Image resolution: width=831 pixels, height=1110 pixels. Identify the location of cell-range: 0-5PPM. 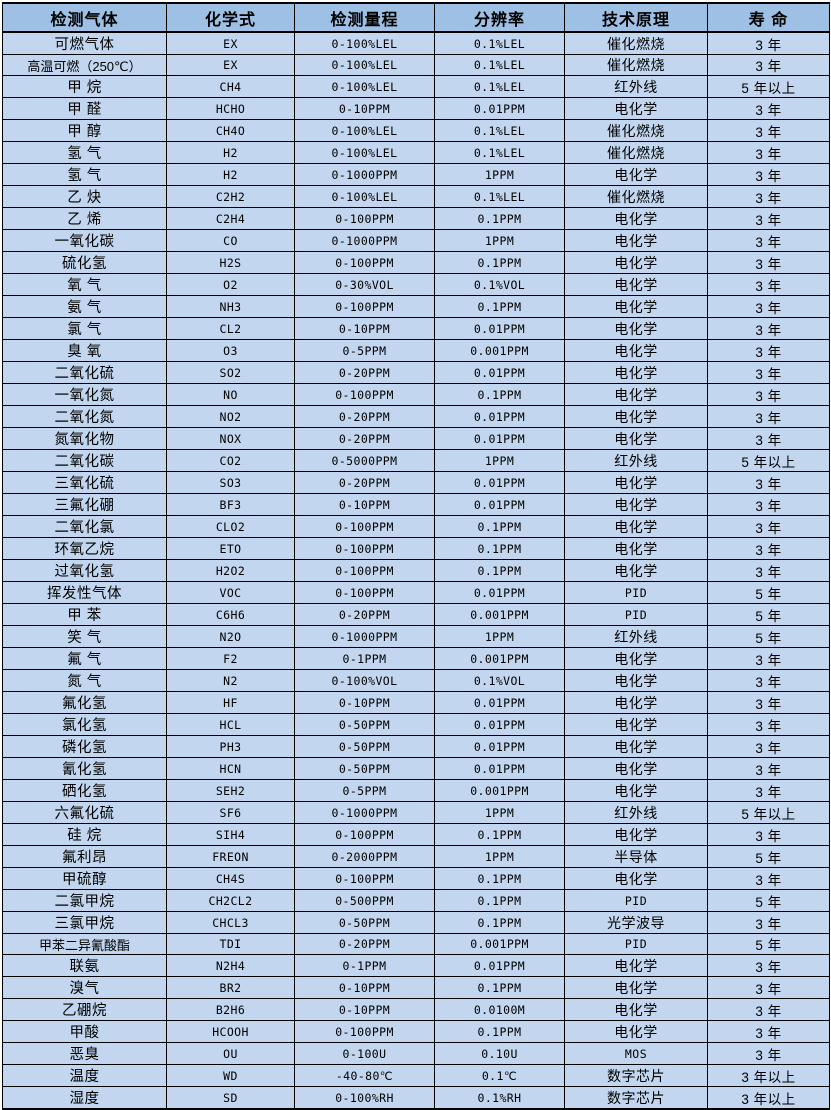
(364, 350).